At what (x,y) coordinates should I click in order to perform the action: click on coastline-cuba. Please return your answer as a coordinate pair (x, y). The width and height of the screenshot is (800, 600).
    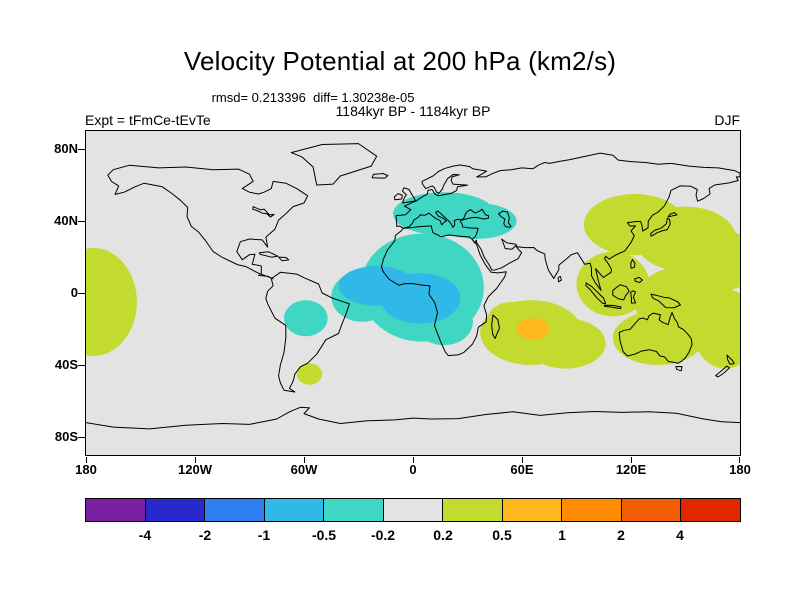
    Looking at the image, I should click on (268, 254).